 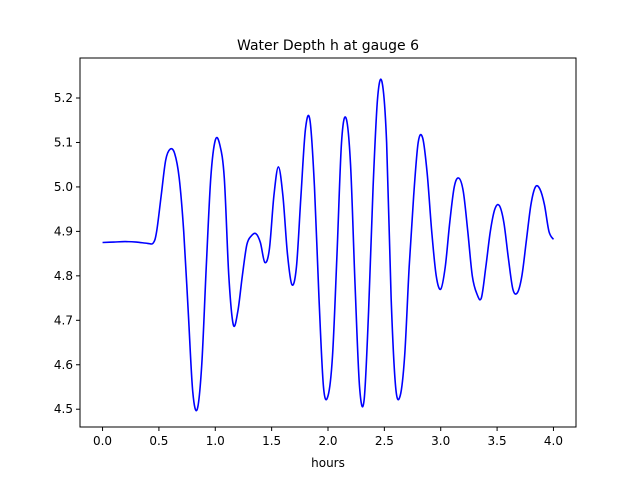 What do you see at coordinates (63, 187) in the screenshot?
I see `y-tick-label: 5.0` at bounding box center [63, 187].